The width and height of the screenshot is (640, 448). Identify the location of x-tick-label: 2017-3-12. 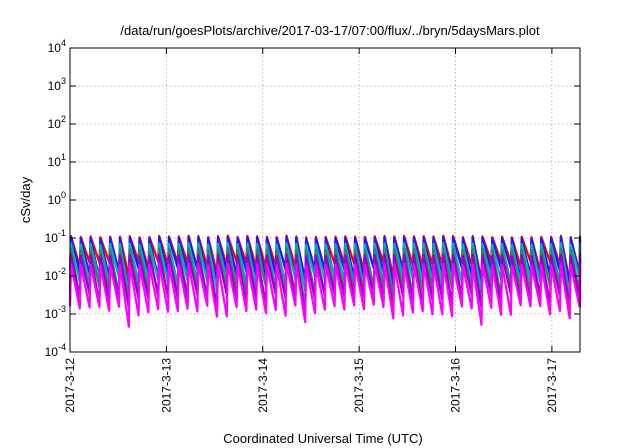
(70, 385).